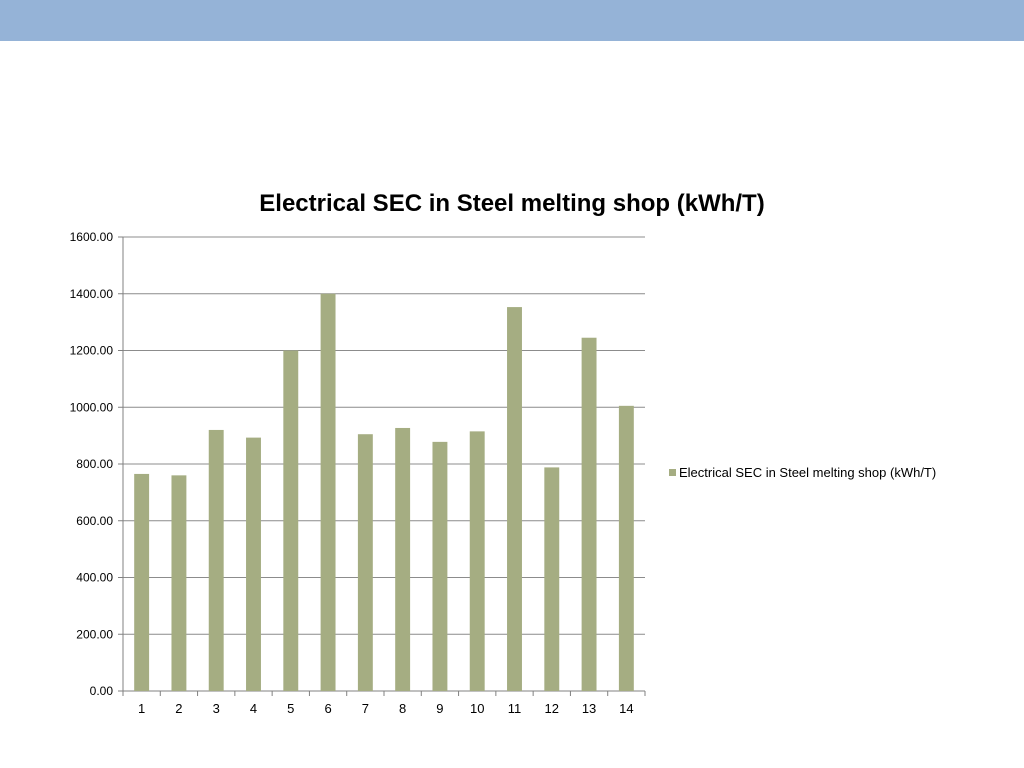 The image size is (1024, 768). I want to click on x-tick-label: 7, so click(365, 708).